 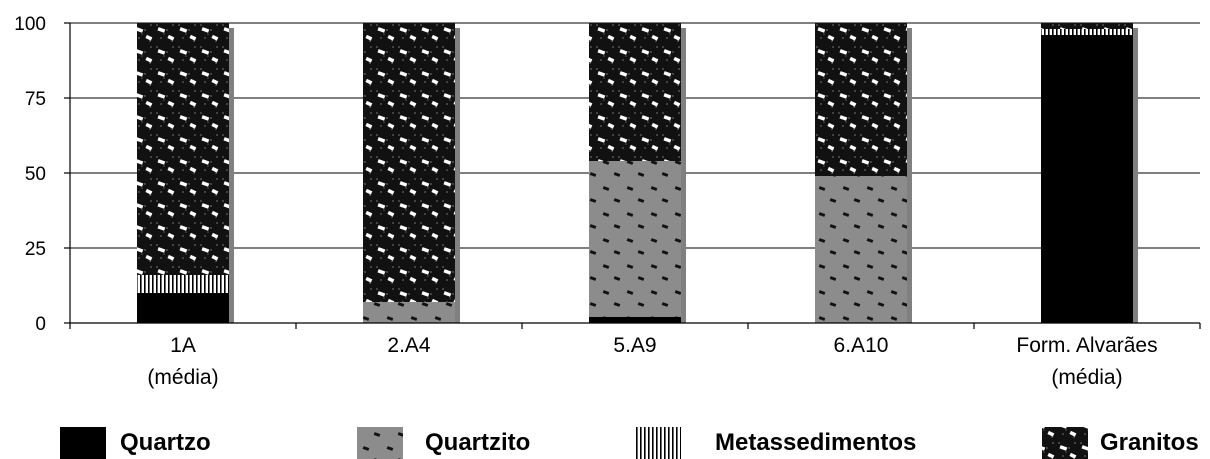 What do you see at coordinates (380, 443) in the screenshot?
I see `legend-swatch-quartzito` at bounding box center [380, 443].